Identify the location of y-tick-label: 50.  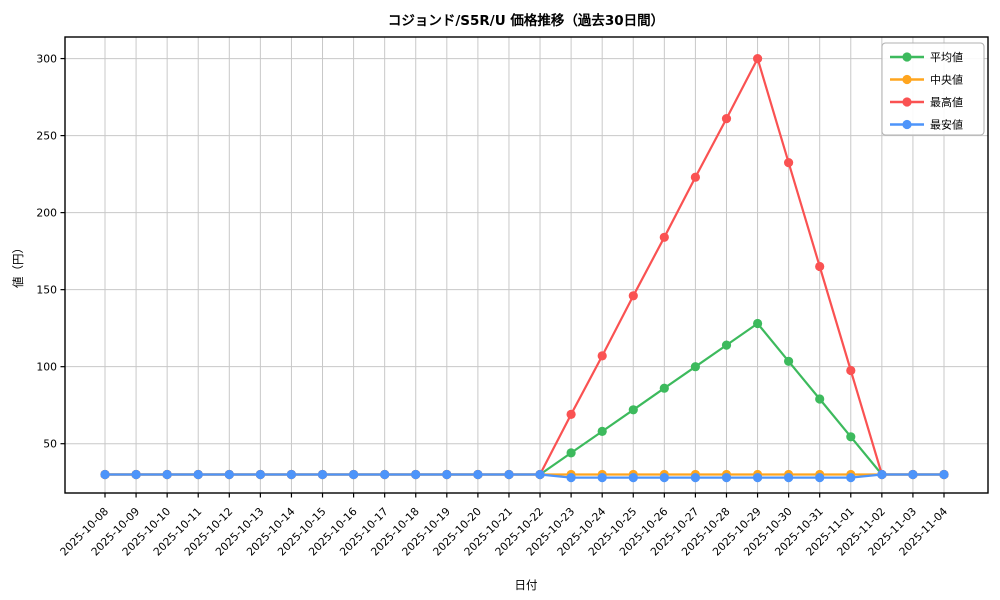
(50, 444).